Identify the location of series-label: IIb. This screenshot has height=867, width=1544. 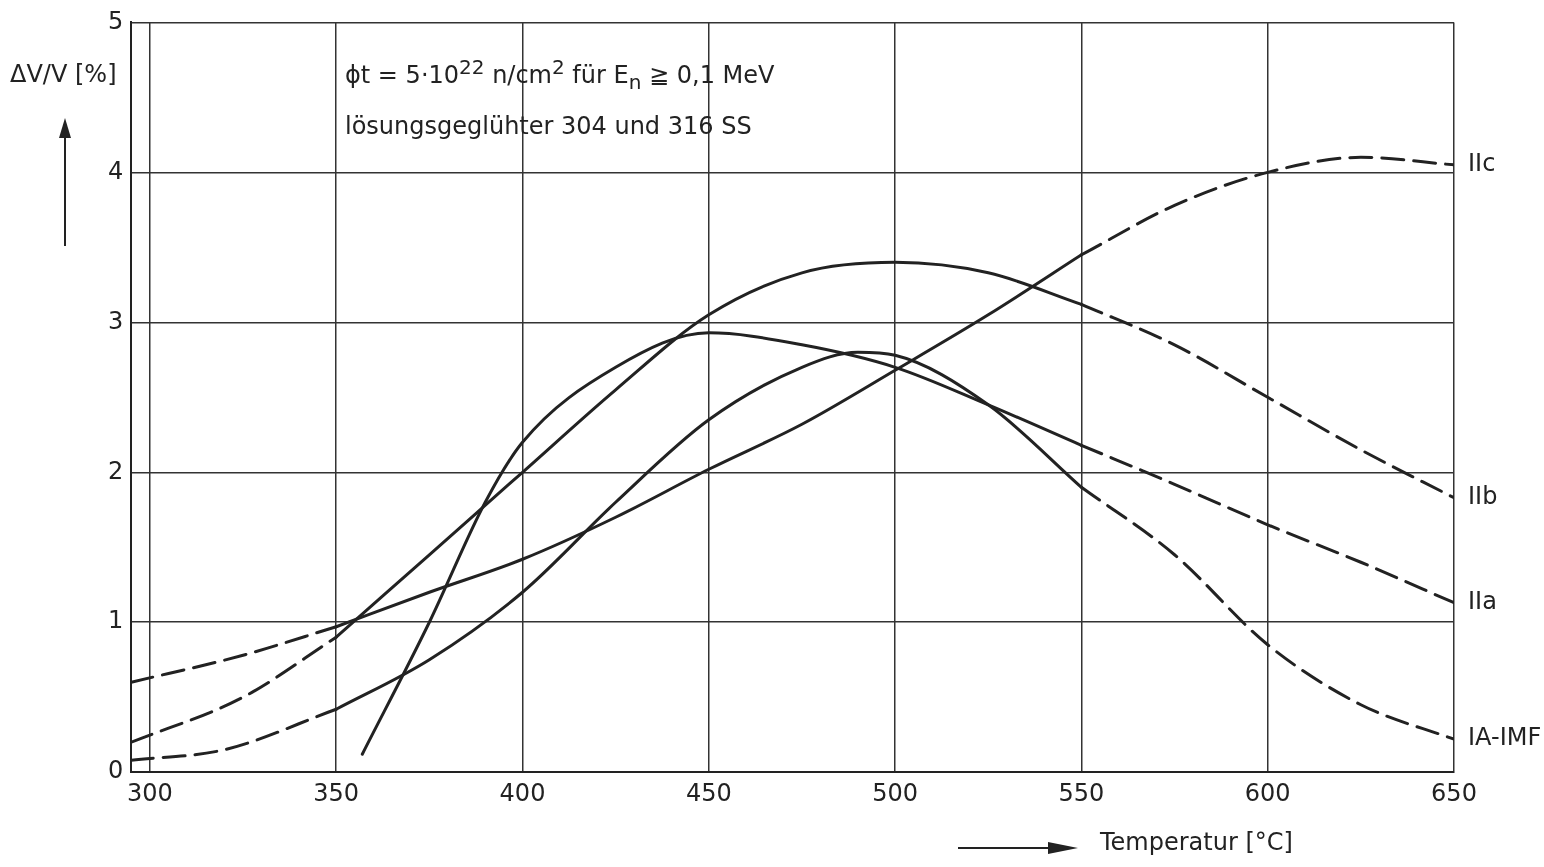
(1483, 496).